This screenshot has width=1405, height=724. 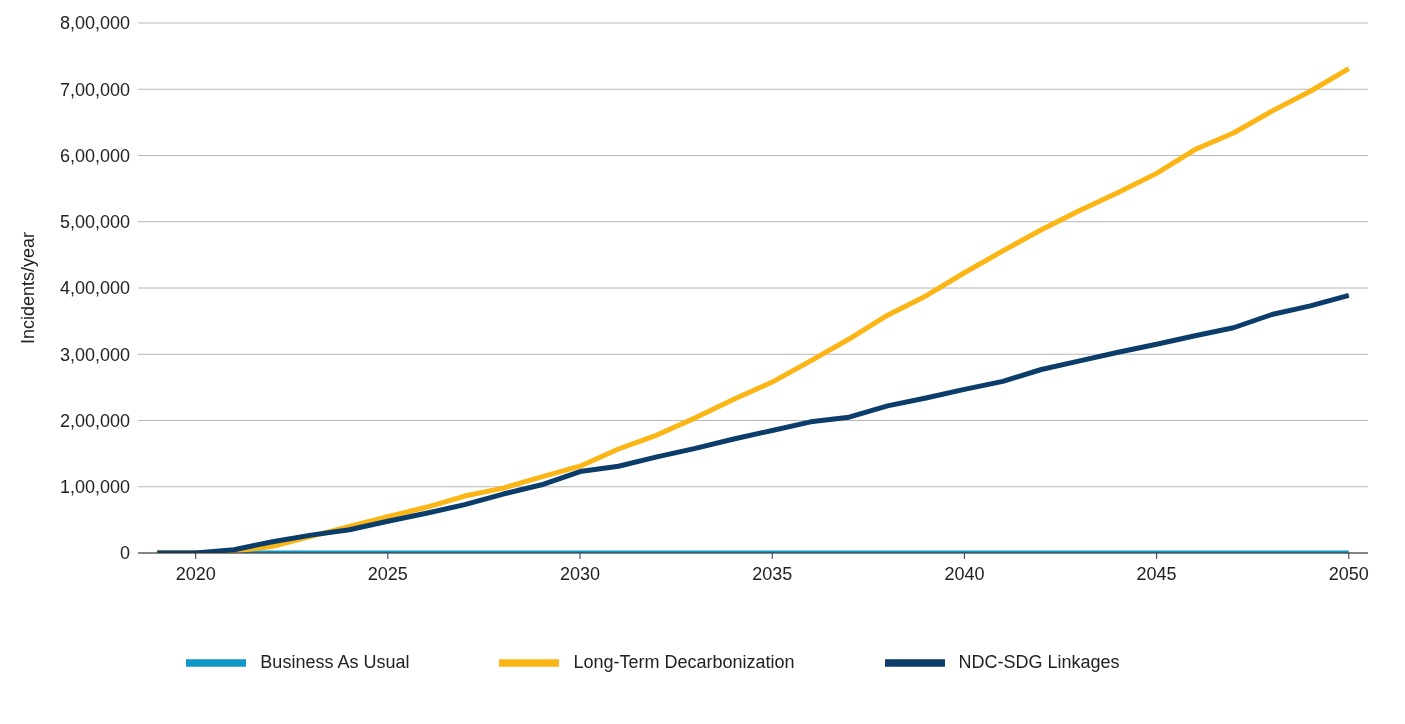 I want to click on x-tick-label: 2045, so click(x=1156, y=573).